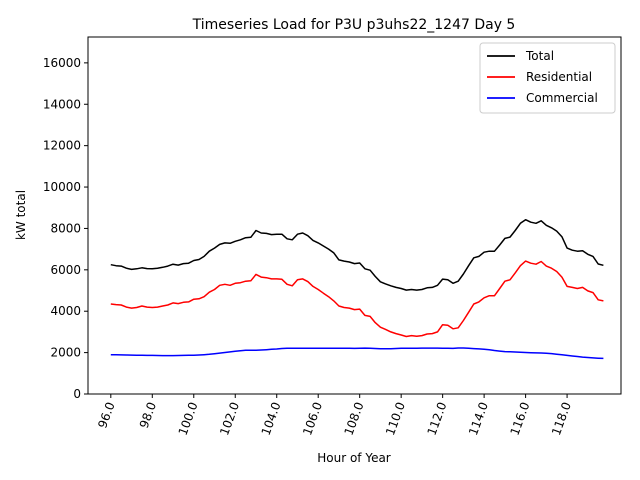  I want to click on legend: Total Residential Commercial, so click(547, 78).